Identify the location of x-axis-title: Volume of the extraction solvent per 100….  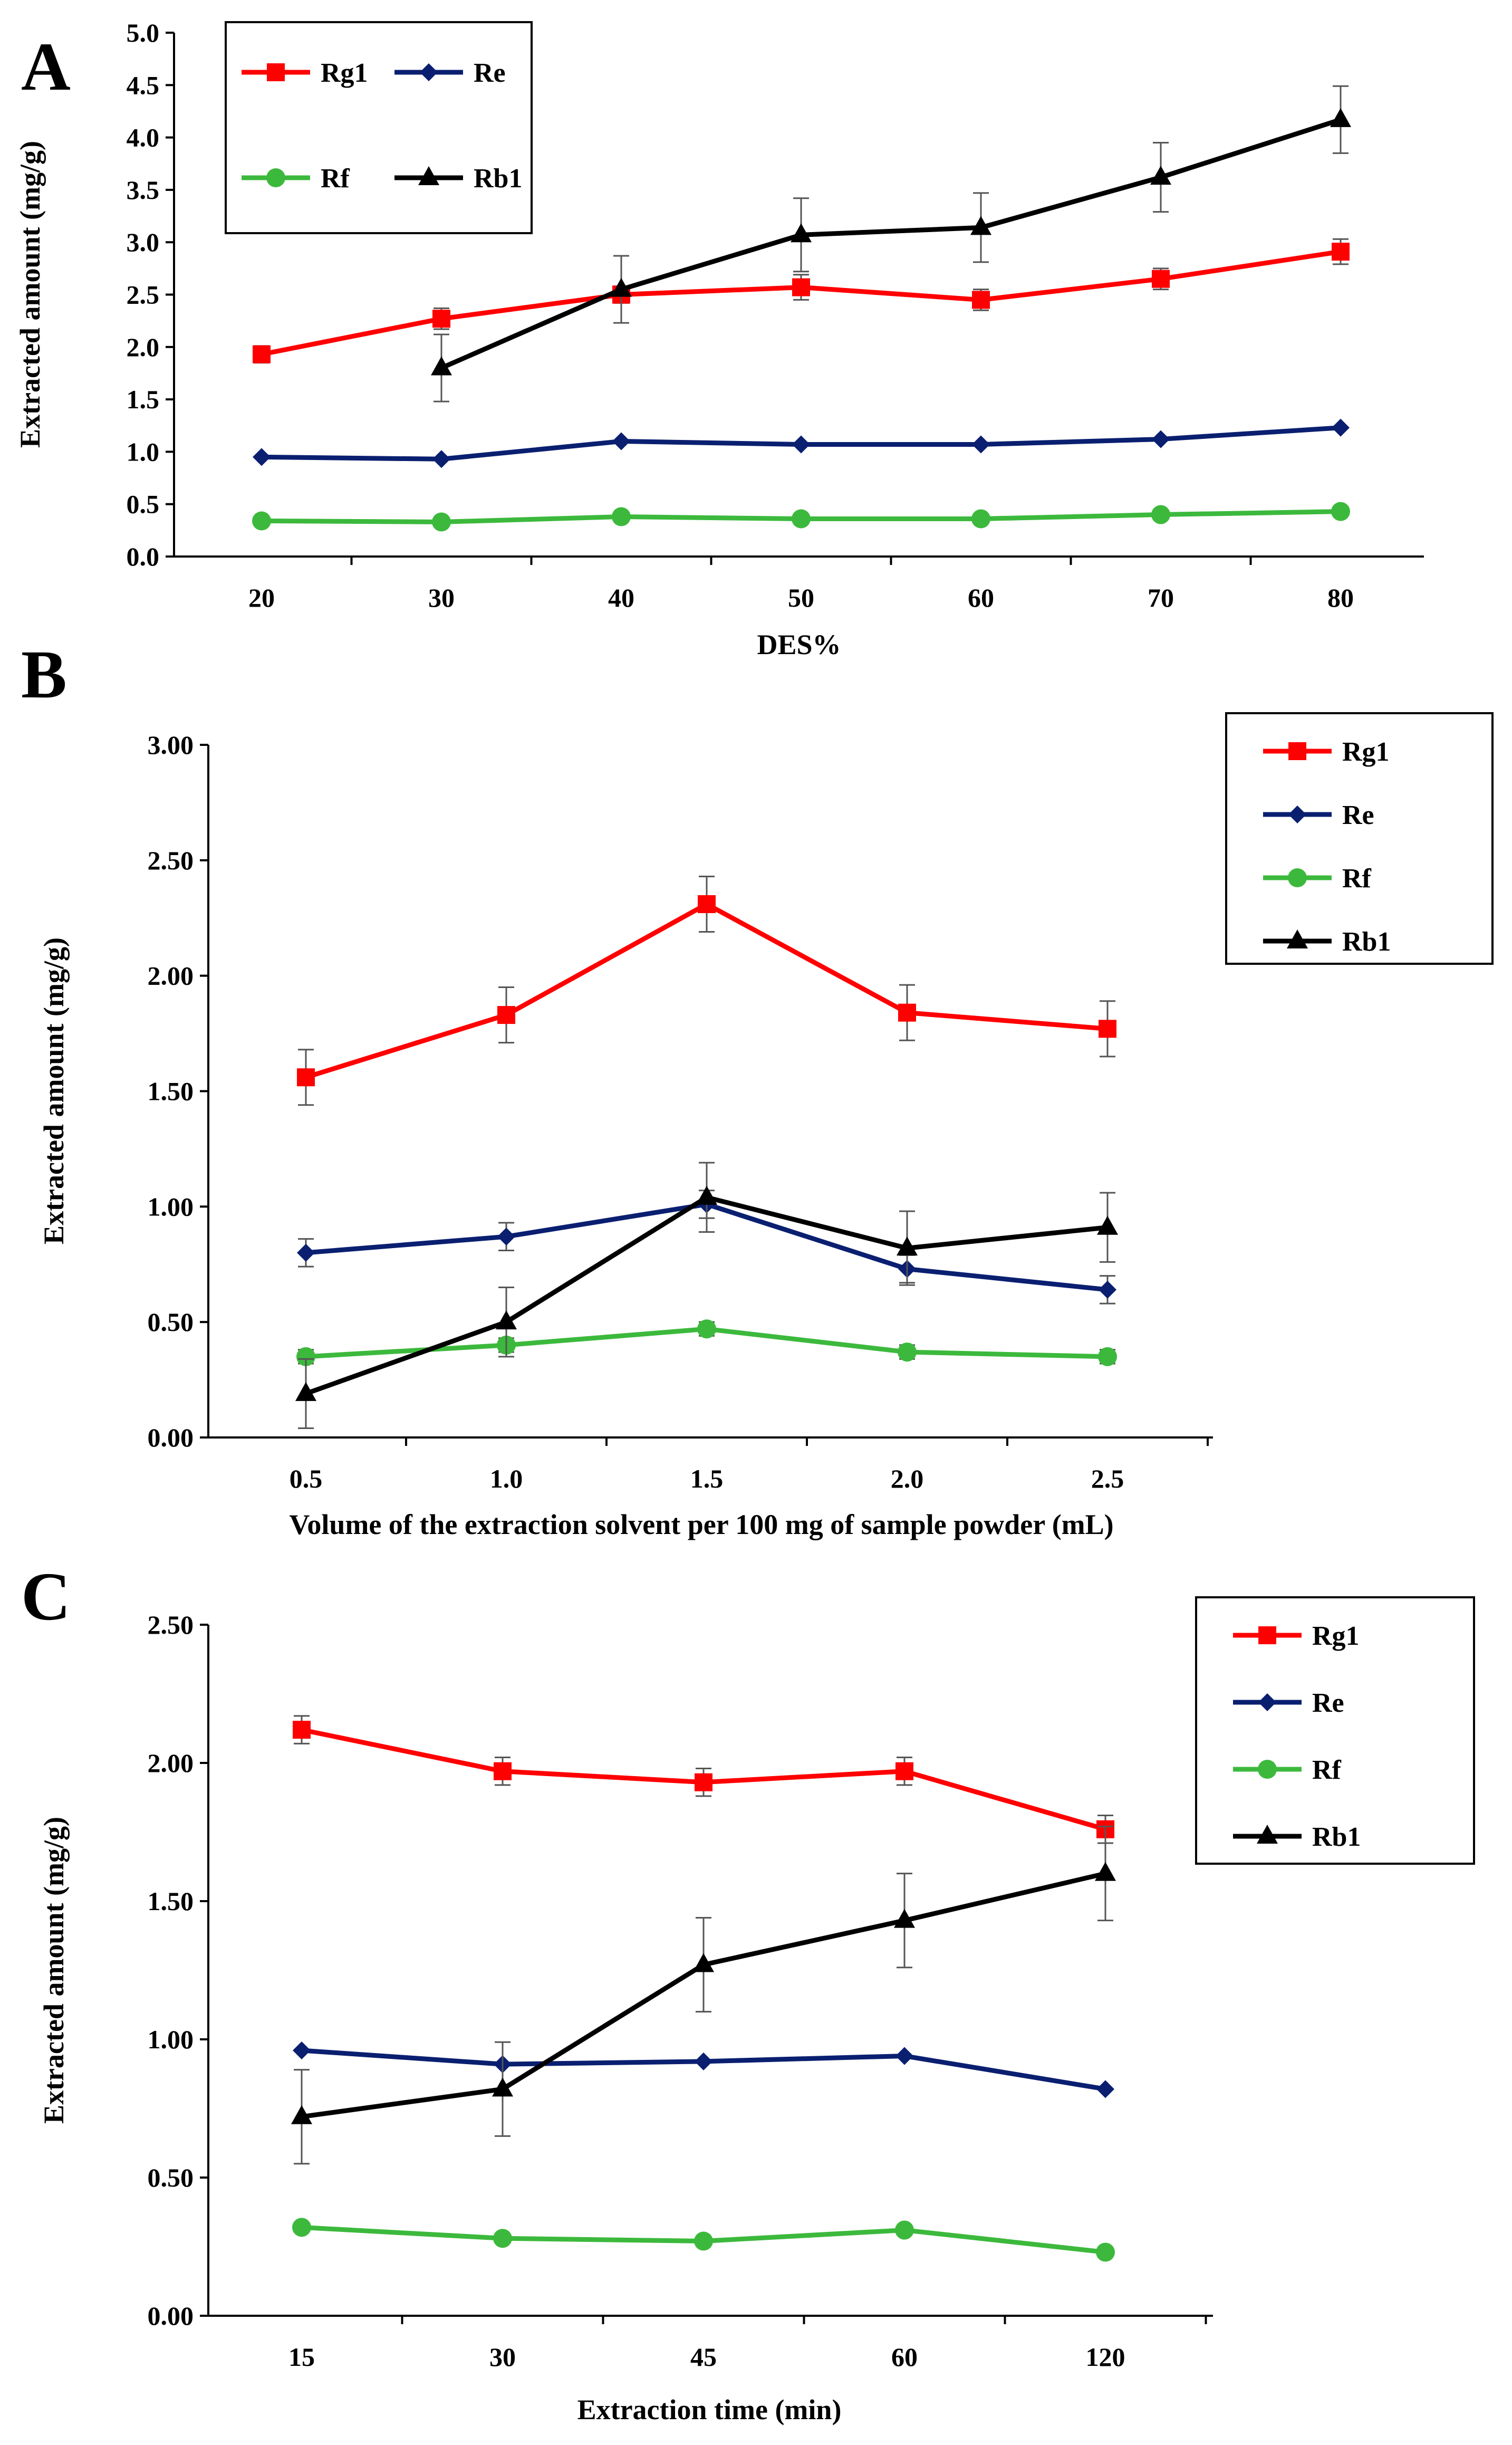
(701, 1524).